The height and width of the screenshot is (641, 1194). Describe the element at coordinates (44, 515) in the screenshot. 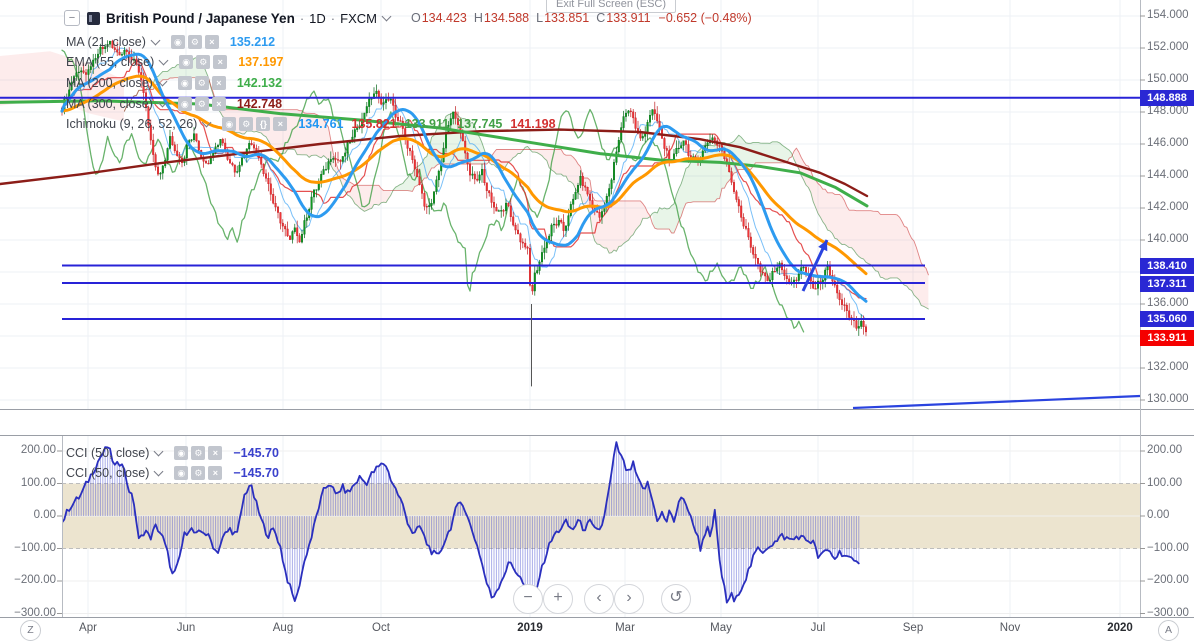

I see `cci-tick-label: 0.00` at that location.